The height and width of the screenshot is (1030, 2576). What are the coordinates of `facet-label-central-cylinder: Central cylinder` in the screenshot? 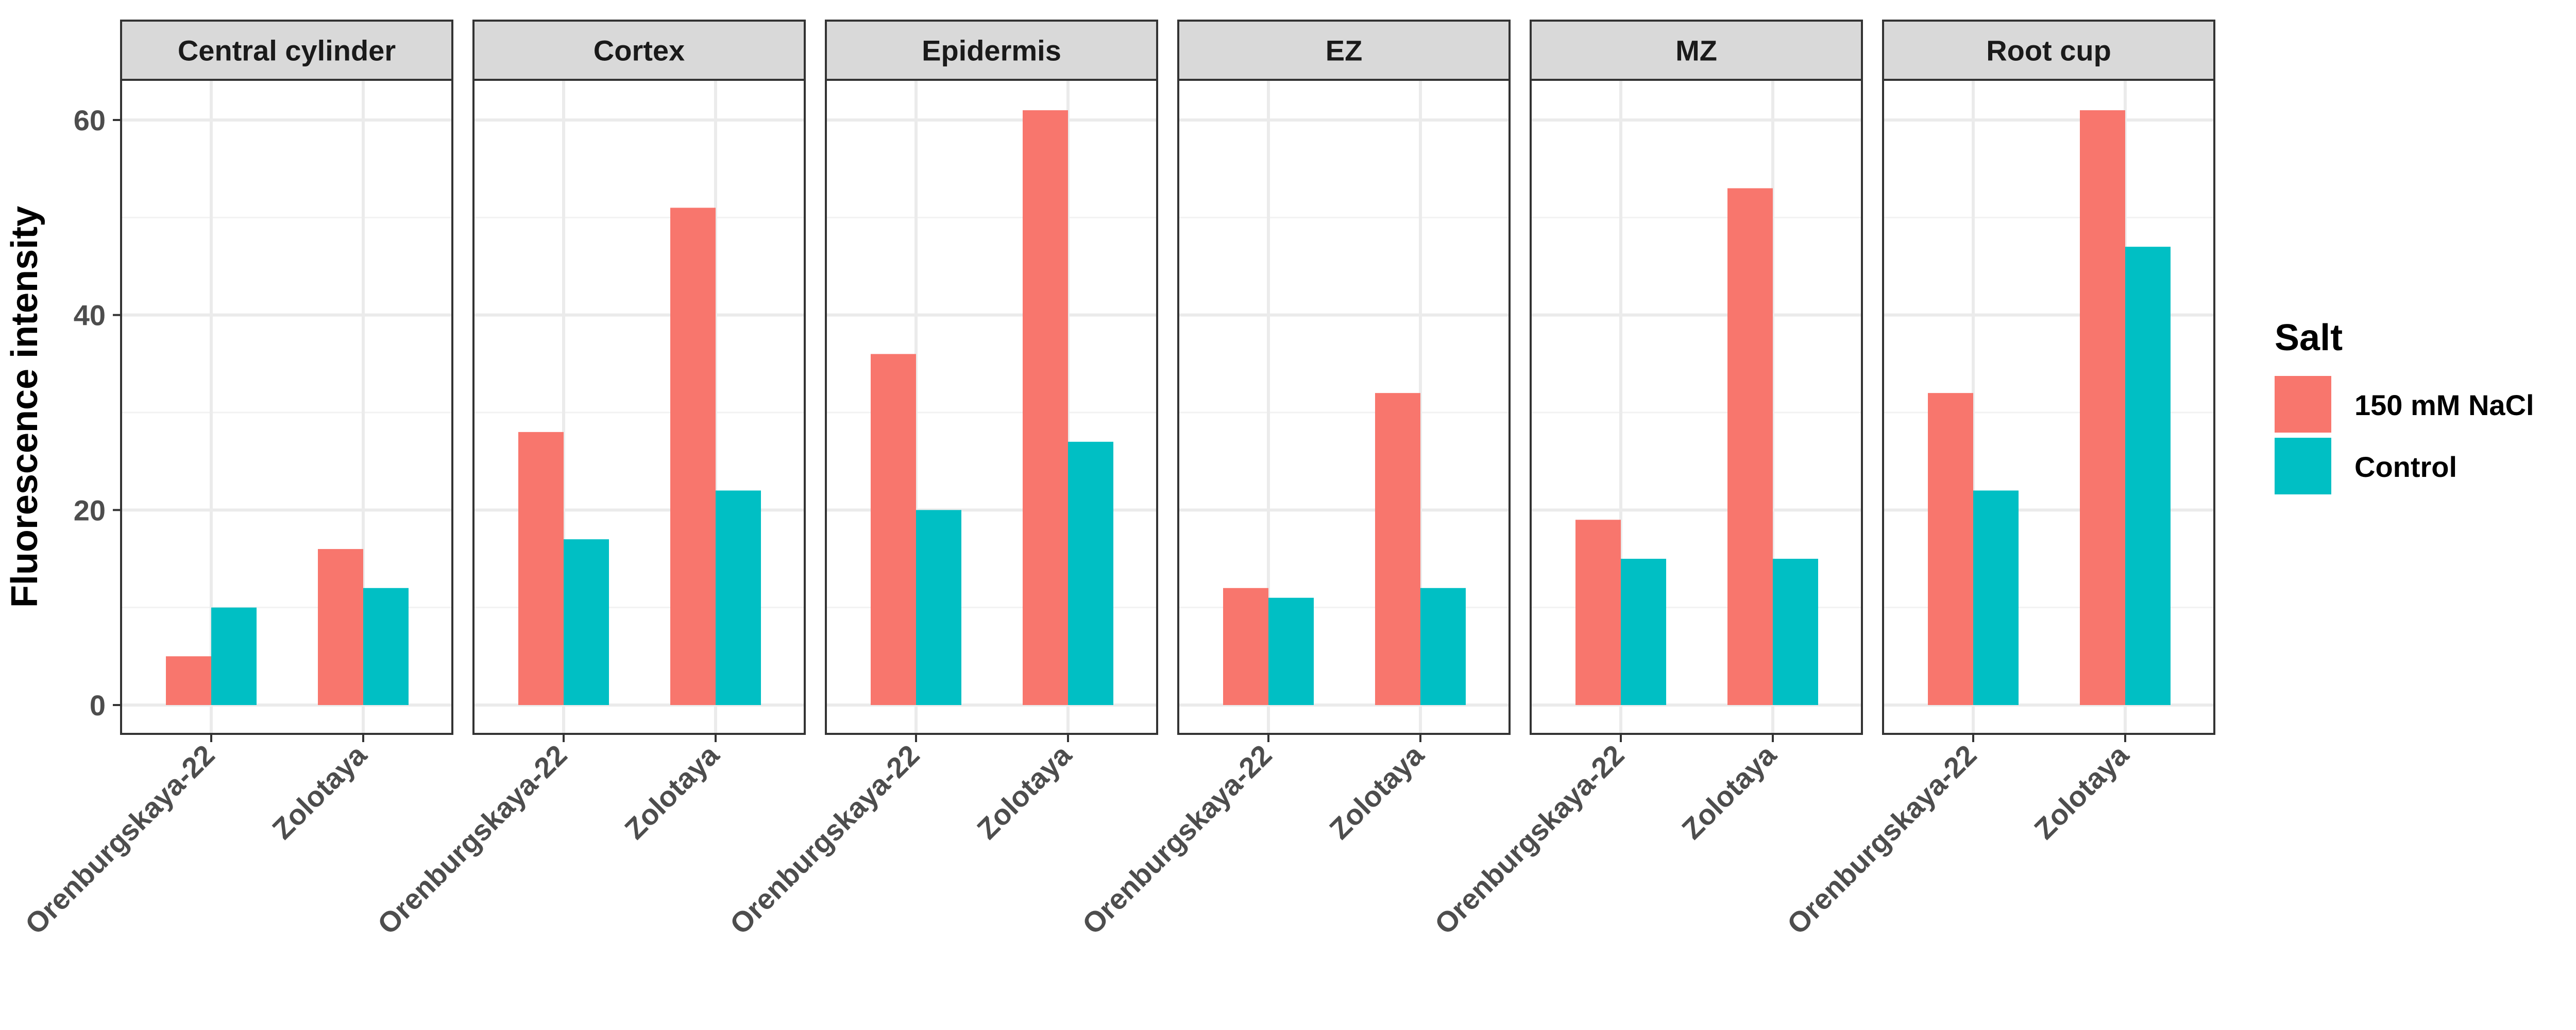 It's located at (287, 51).